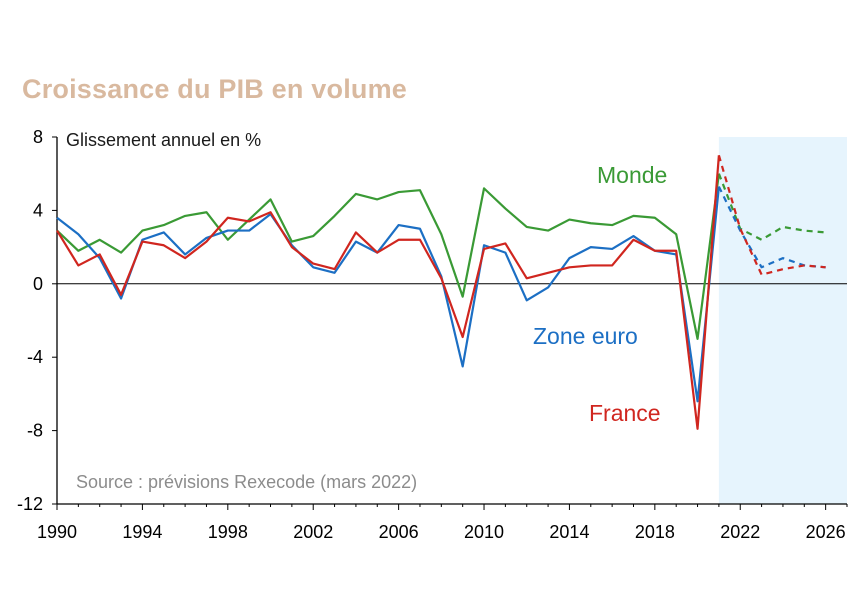  Describe the element at coordinates (35, 431) in the screenshot. I see `y-tick-label: -8` at that location.